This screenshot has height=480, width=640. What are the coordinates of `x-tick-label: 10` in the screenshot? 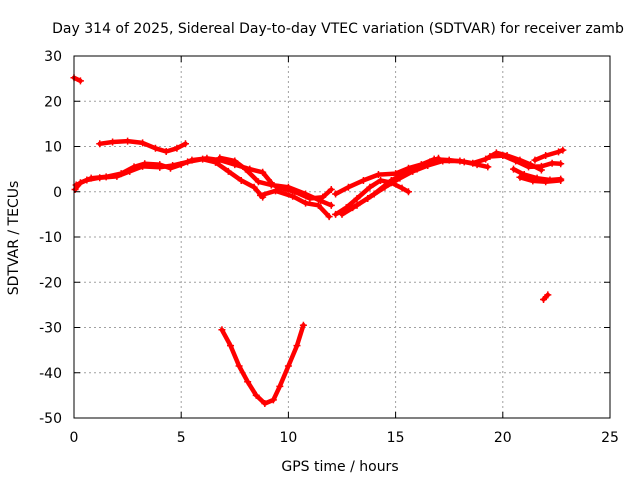 It's located at (288, 438).